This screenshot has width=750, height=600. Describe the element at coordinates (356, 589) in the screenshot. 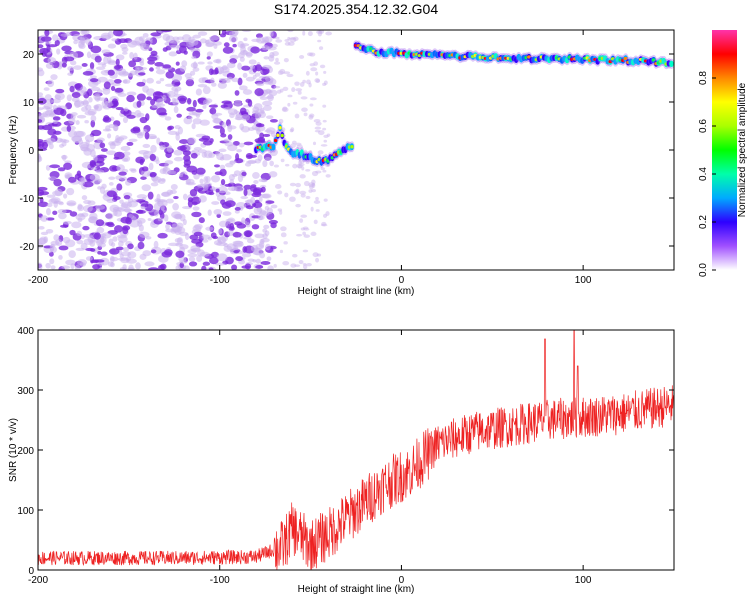

I see `snr-x-label: Height of straight line (km)` at that location.